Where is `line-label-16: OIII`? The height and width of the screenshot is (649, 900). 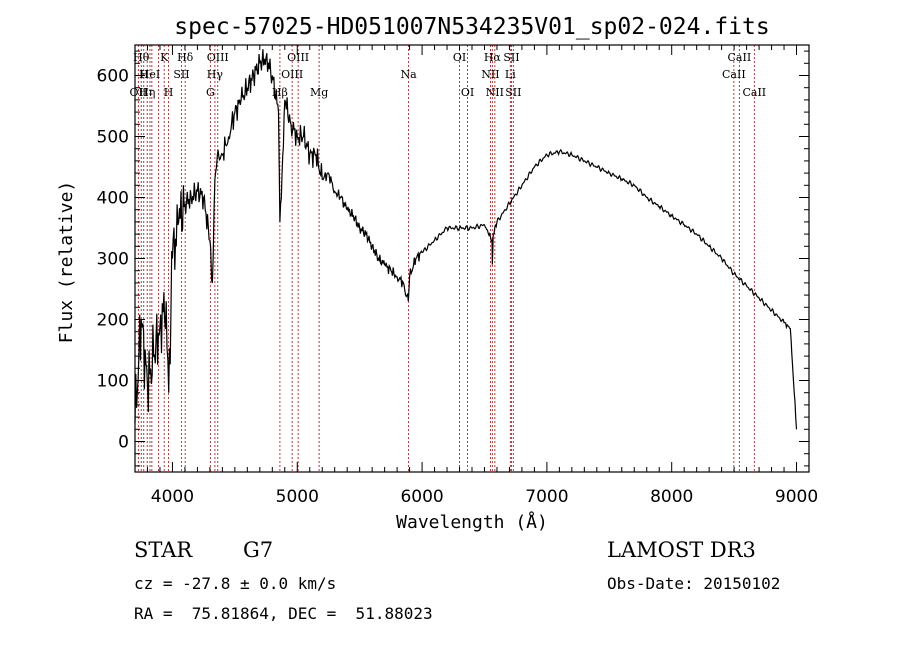 line-label-16: OIII is located at coordinates (298, 57).